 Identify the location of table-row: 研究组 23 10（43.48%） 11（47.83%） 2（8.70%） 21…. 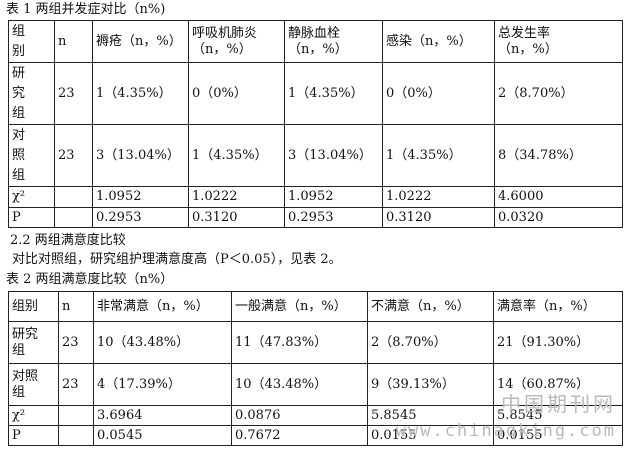
(315, 342).